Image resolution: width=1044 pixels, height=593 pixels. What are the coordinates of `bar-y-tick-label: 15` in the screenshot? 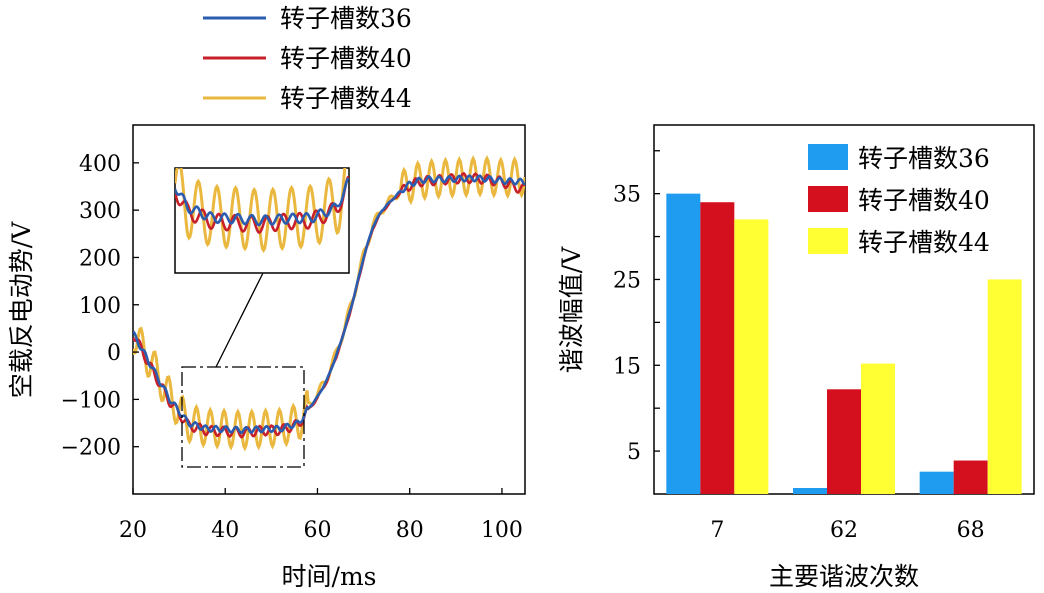 It's located at (627, 366).